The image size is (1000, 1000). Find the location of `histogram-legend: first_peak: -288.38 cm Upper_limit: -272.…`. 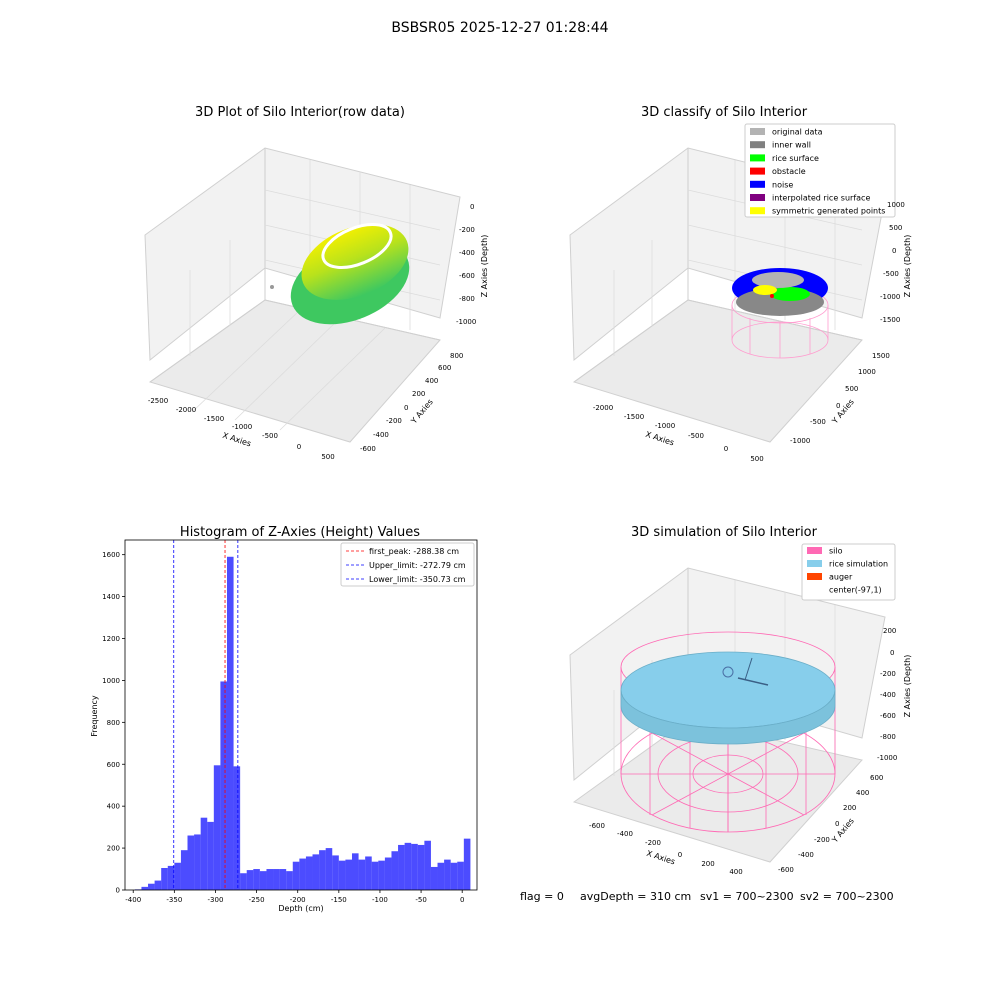

histogram-legend: first_peak: -288.38 cm Upper_limit: -272.… is located at coordinates (406, 565).